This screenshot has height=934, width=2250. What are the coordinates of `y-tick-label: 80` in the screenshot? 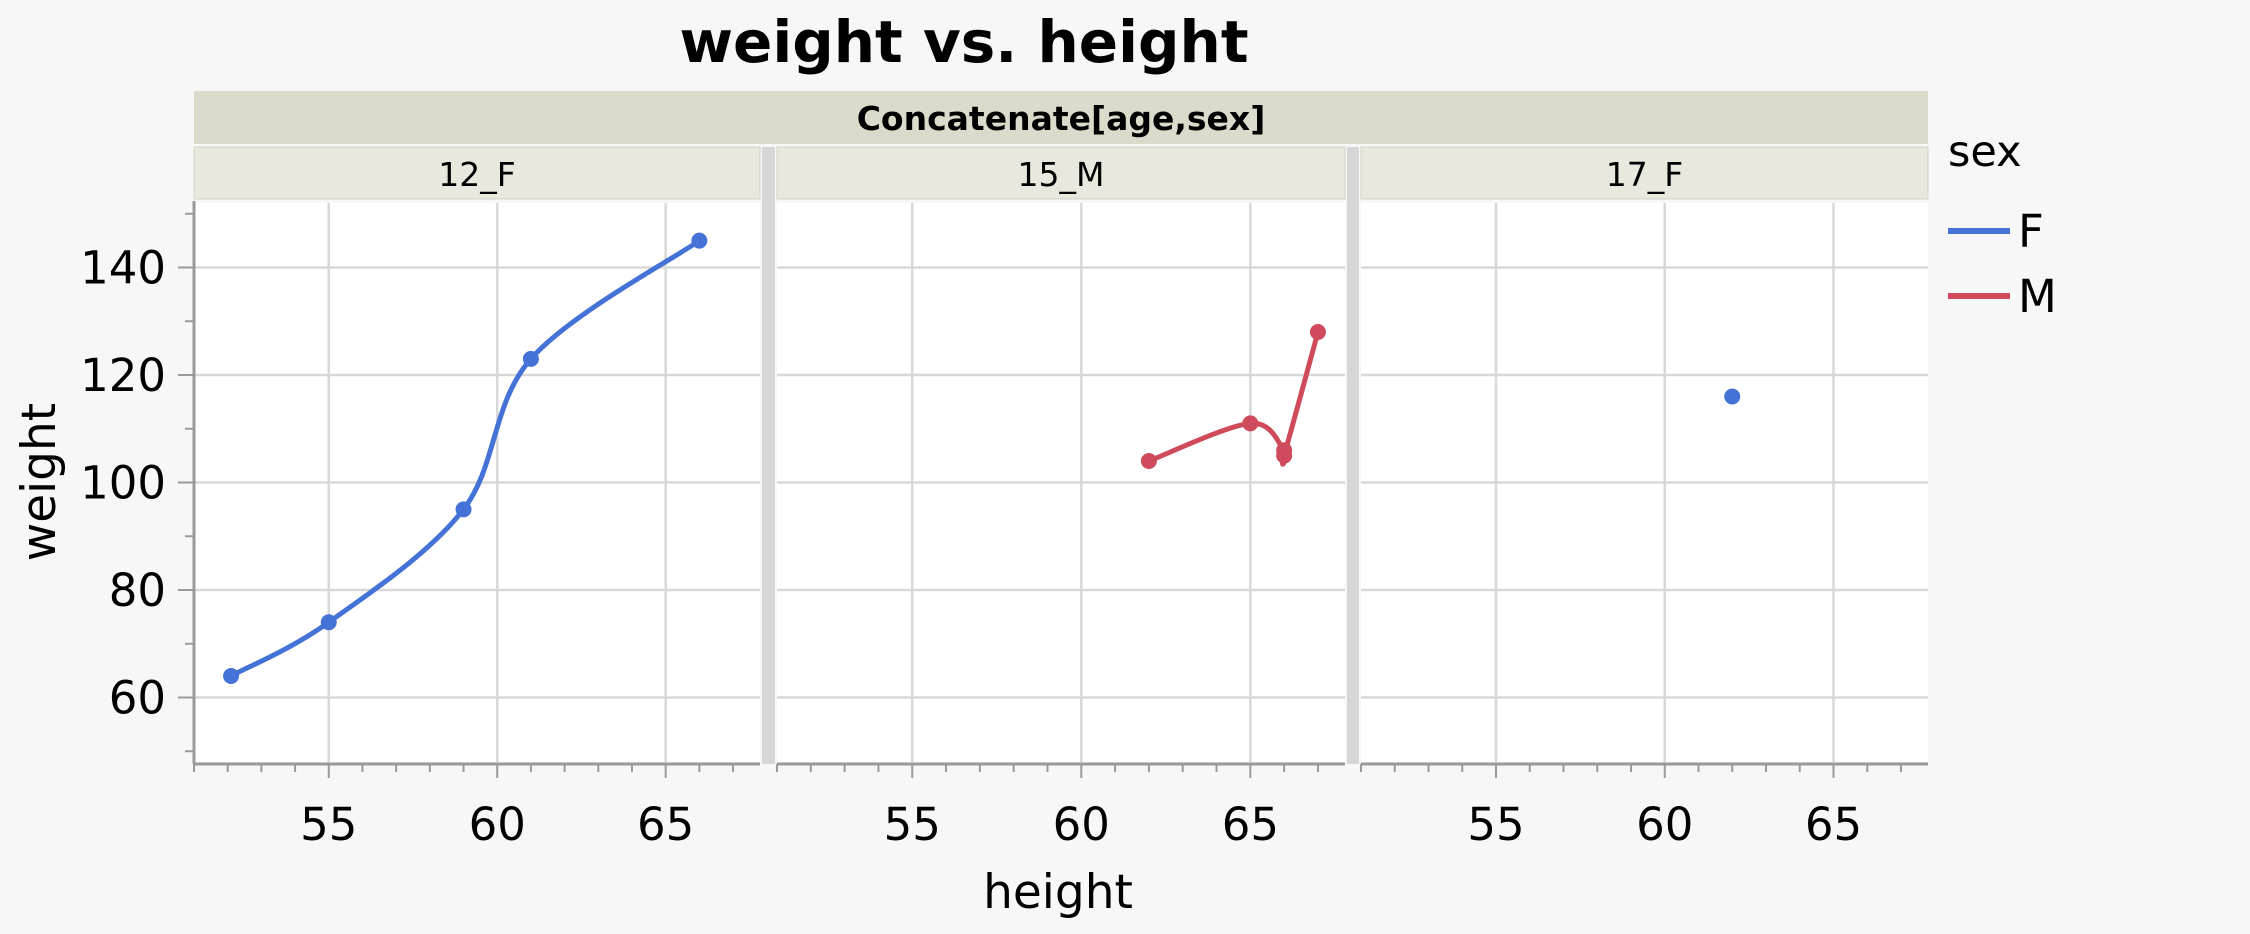 It's located at (137, 590).